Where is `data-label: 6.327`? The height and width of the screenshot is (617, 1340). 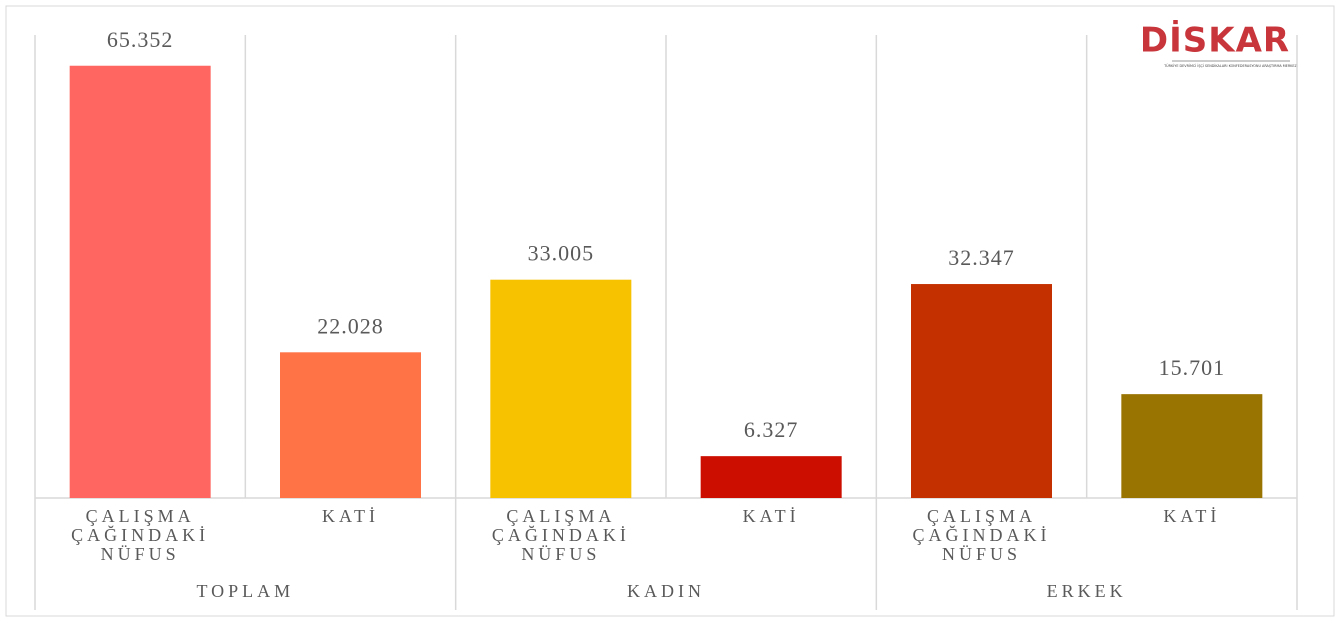
data-label: 6.327 is located at coordinates (771, 429).